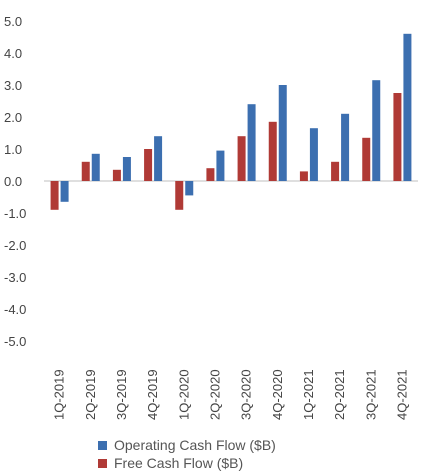 This screenshot has width=423, height=475. I want to click on y-tick-label: 3.0, so click(13, 85).